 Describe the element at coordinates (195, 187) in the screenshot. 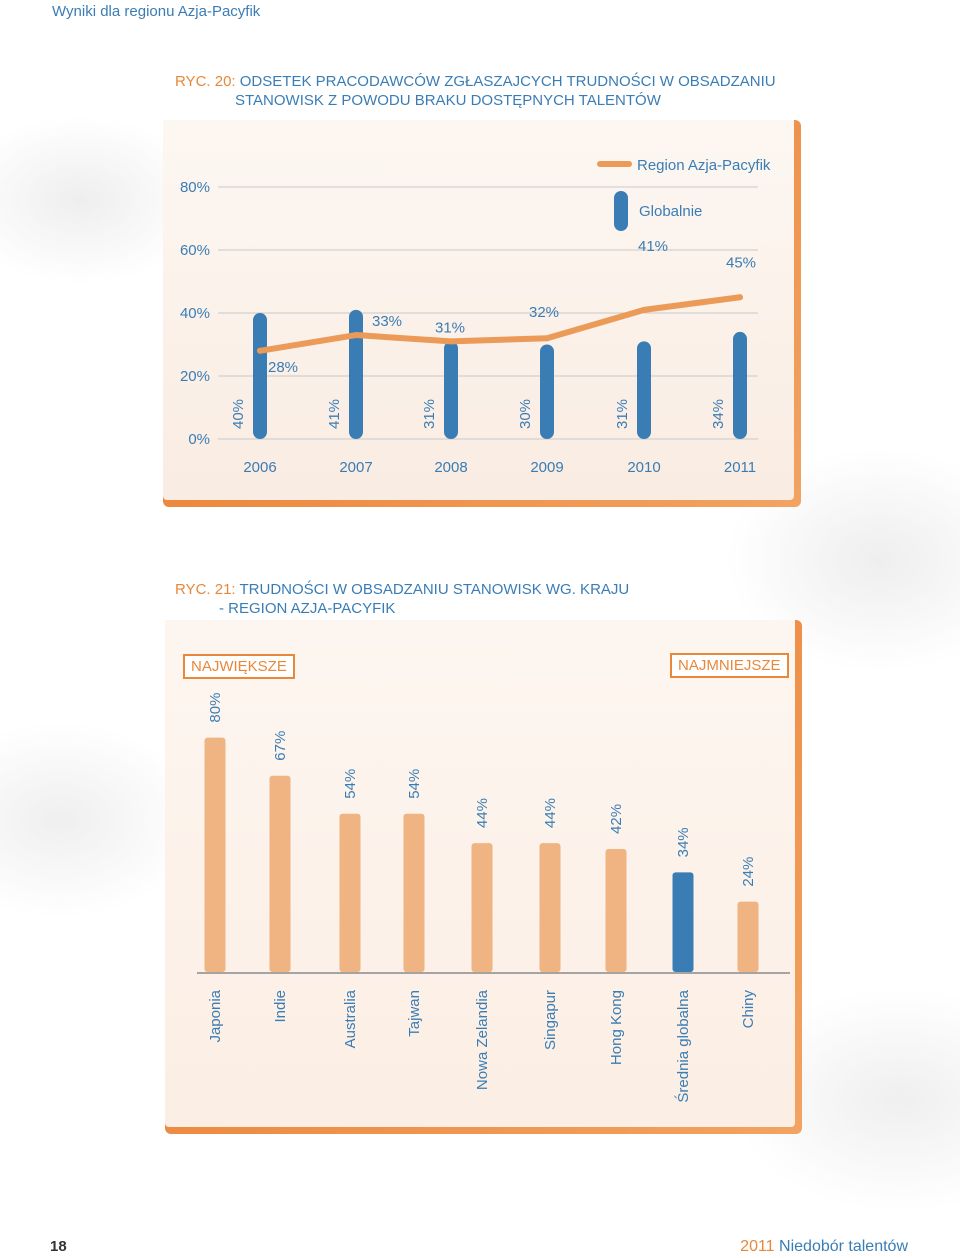

I see `y-tick-label: 80%` at that location.